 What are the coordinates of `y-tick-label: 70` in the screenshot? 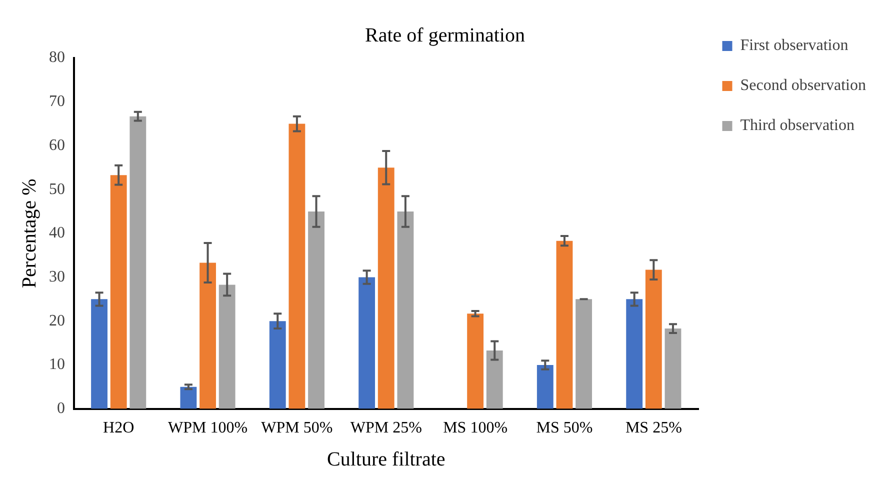 It's located at (57, 101).